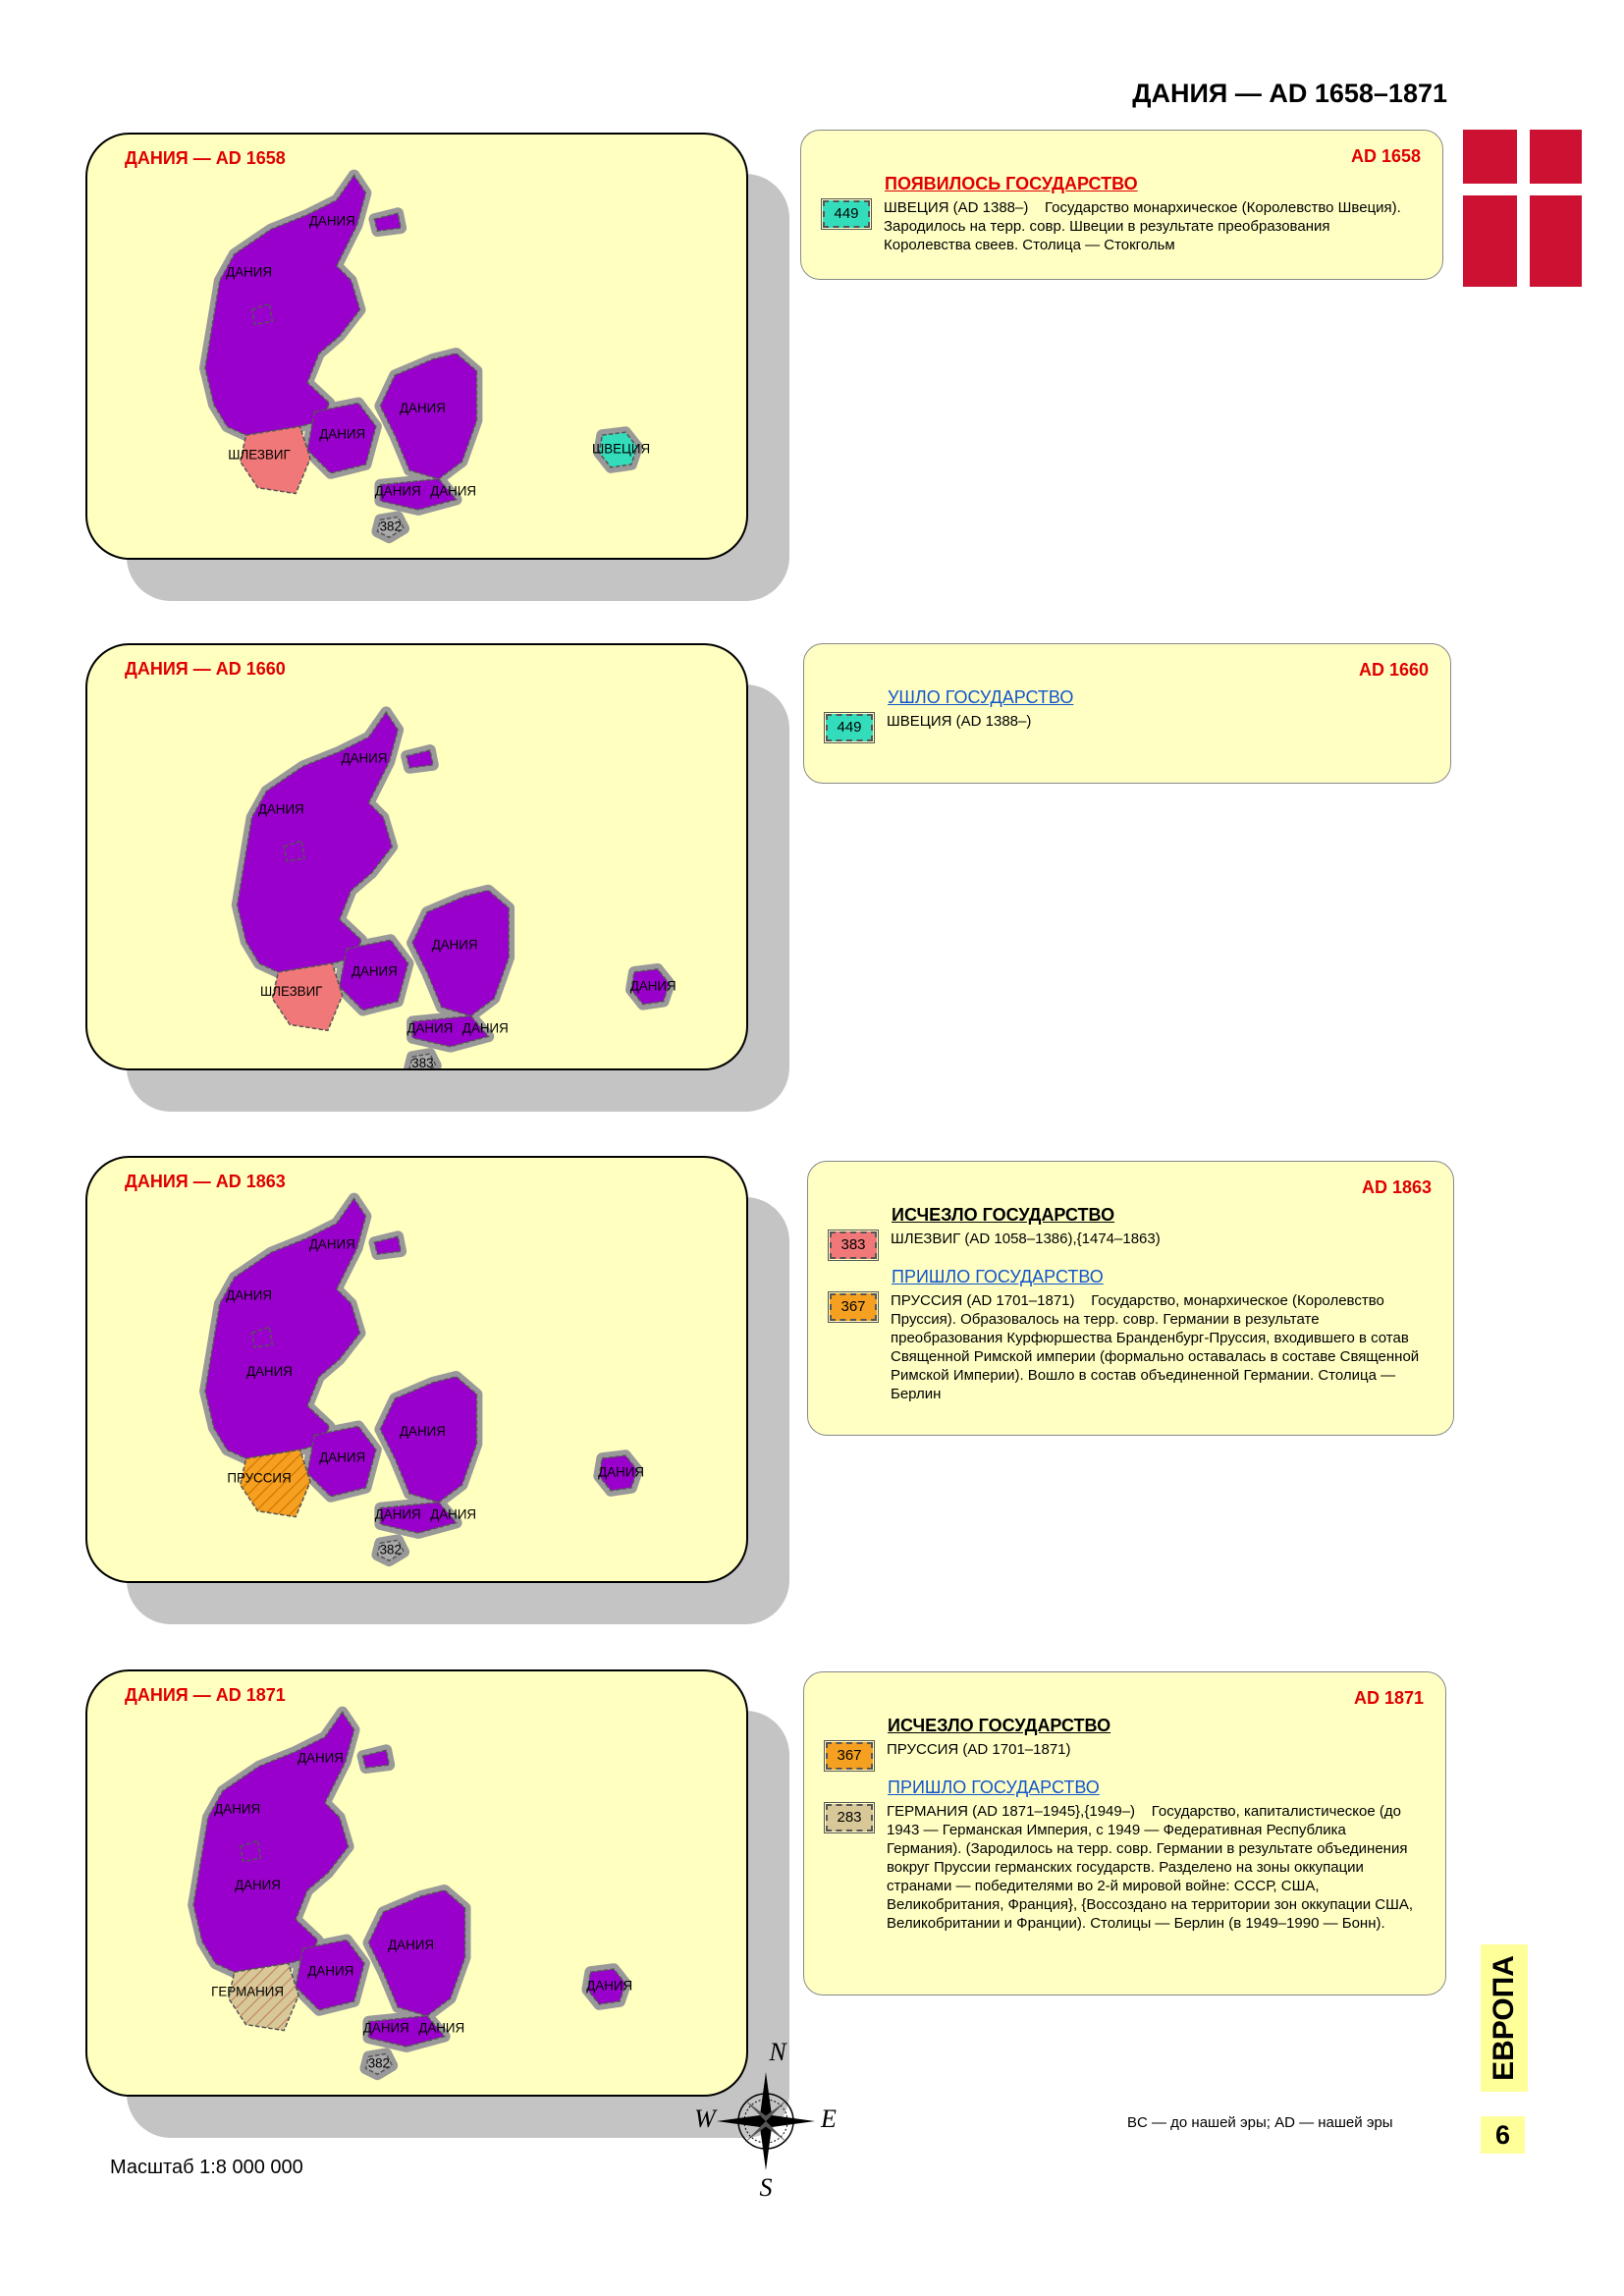 Image resolution: width=1624 pixels, height=2296 pixels. Describe the element at coordinates (205, 669) in the screenshot. I see `map-title: ДАНИЯ — AD 1660` at that location.